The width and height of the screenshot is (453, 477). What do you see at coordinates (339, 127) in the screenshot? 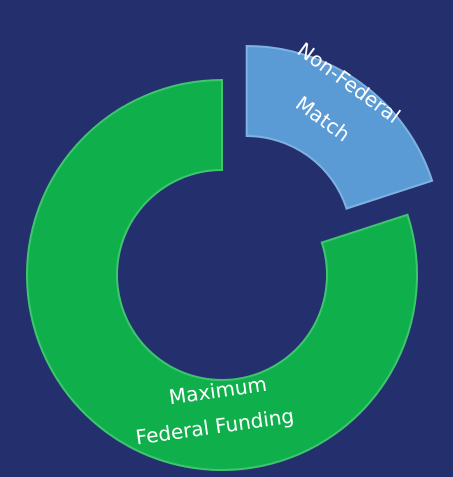
I see `slice` at bounding box center [339, 127].